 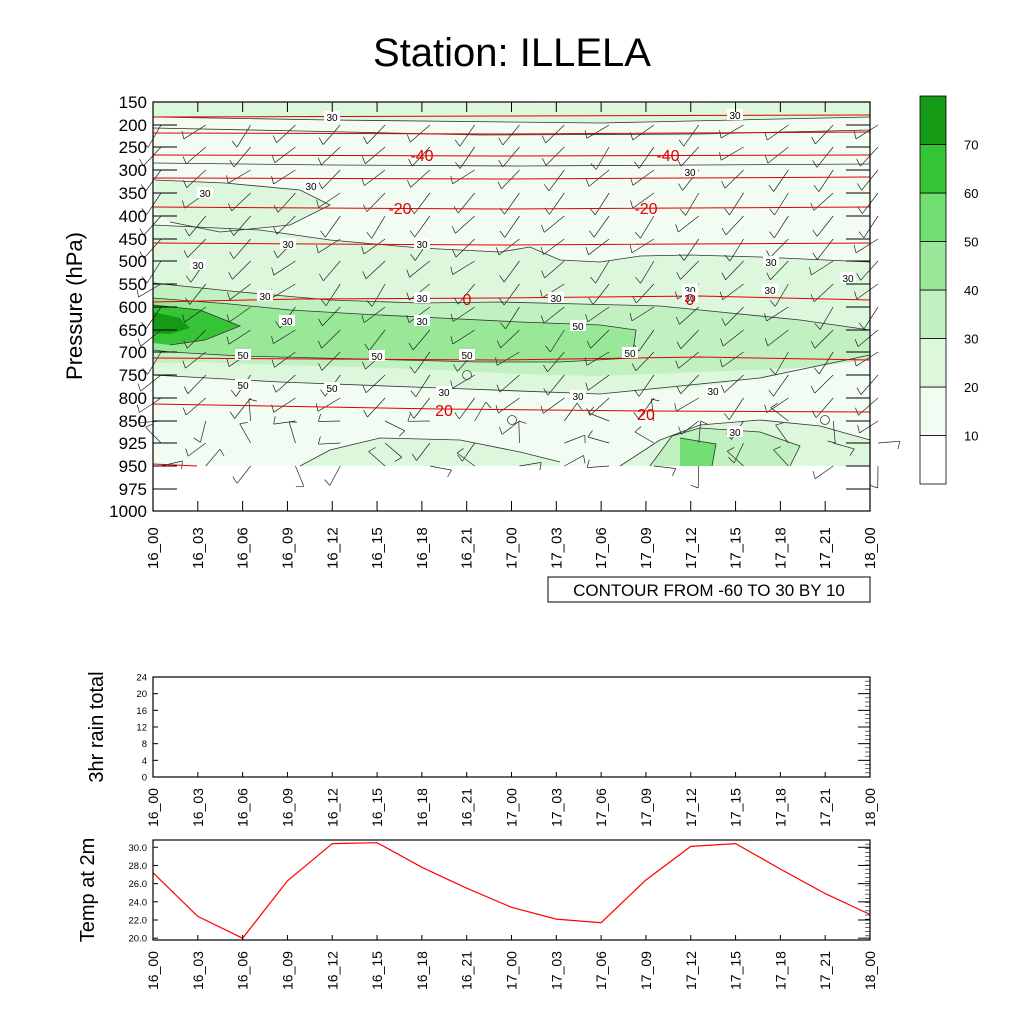 What do you see at coordinates (144, 761) in the screenshot?
I see `rain-y-tick-label: 4` at bounding box center [144, 761].